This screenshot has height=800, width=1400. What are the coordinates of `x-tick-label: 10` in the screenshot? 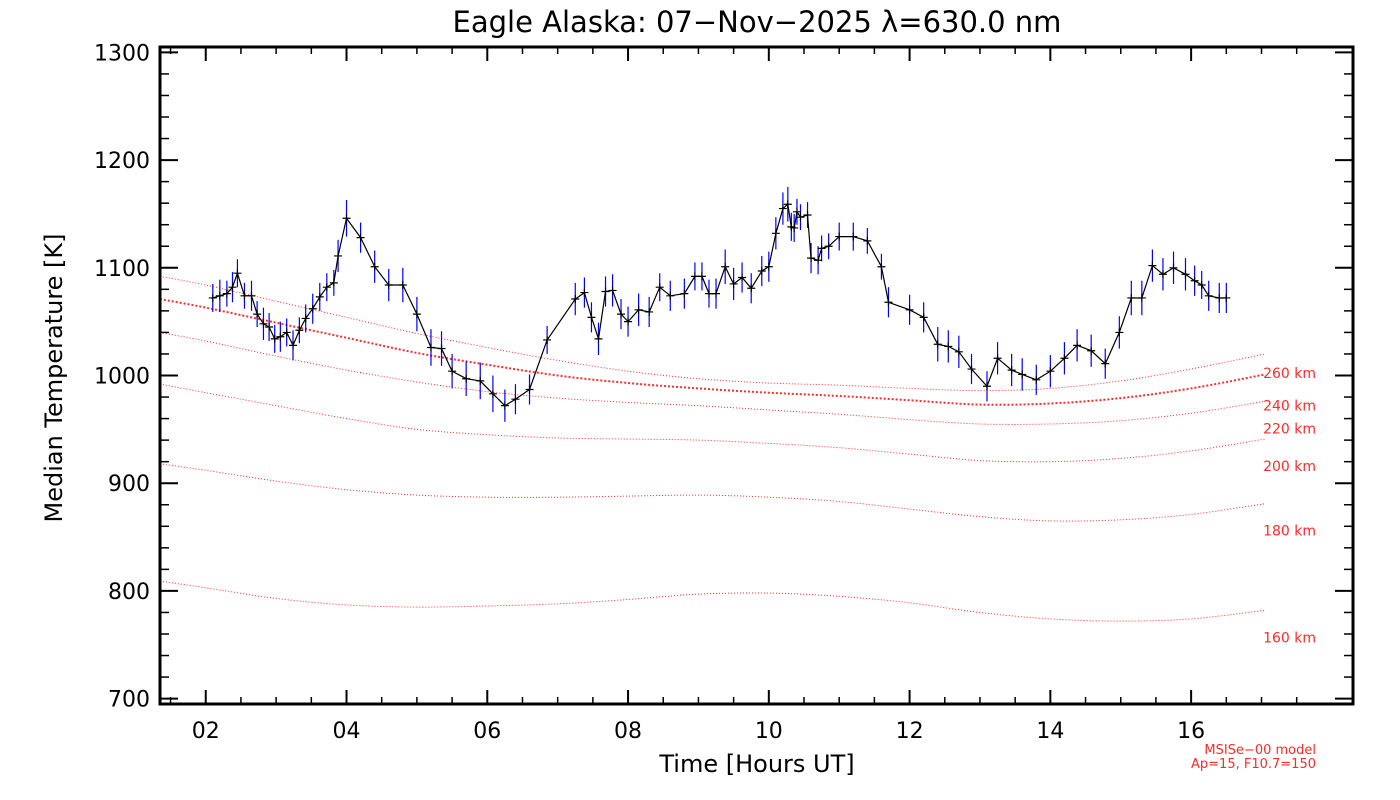 It's located at (769, 731).